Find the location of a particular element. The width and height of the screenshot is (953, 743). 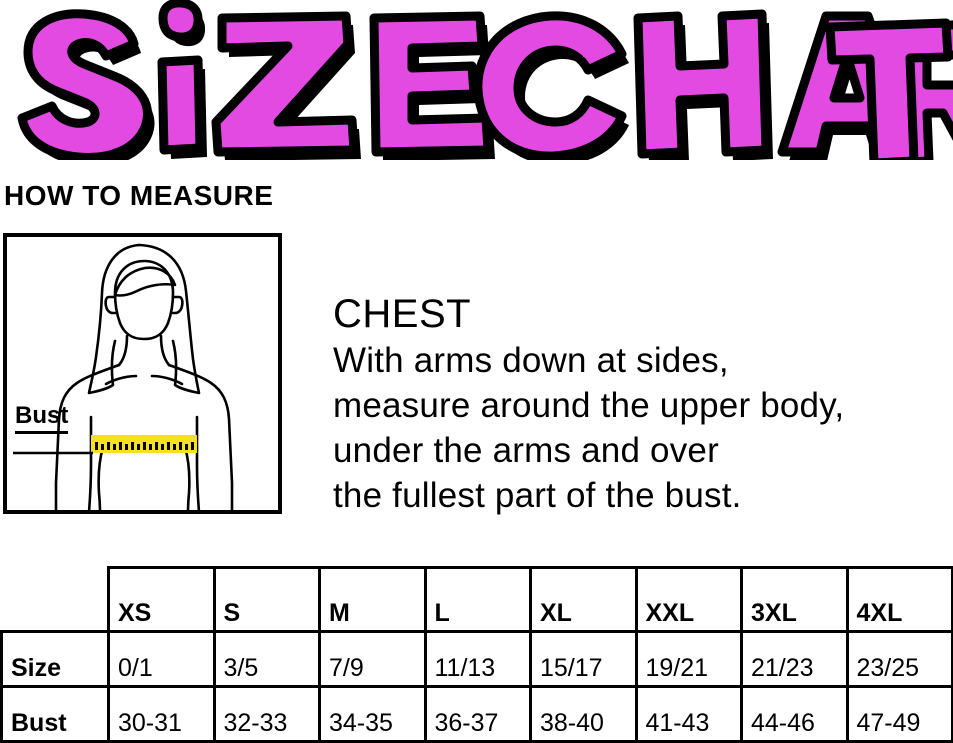

column-header-xl: XL is located at coordinates (583, 599).